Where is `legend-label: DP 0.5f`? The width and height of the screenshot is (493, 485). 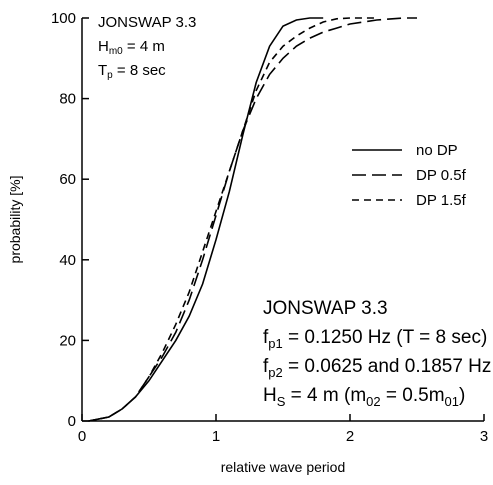
legend-label: DP 0.5f is located at coordinates (441, 175).